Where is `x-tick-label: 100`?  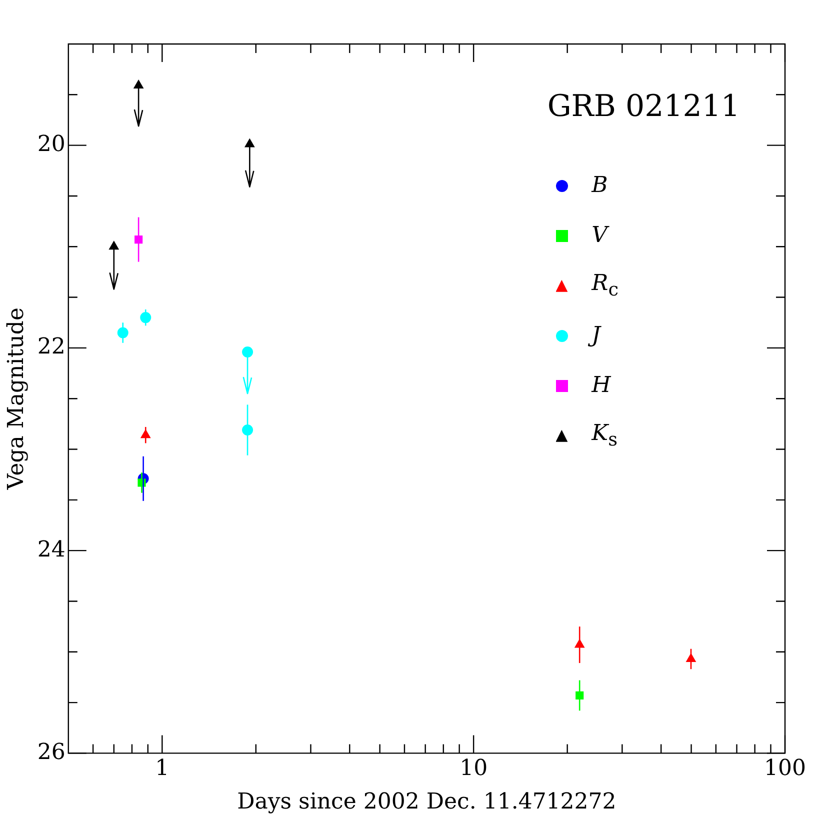
x-tick-label: 100 is located at coordinates (785, 769).